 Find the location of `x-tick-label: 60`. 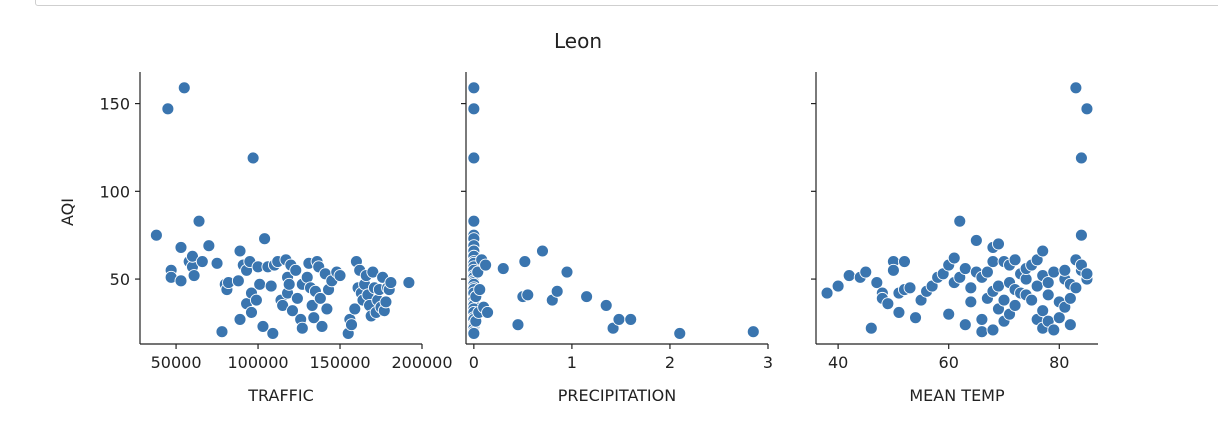

x-tick-label: 60 is located at coordinates (949, 362).